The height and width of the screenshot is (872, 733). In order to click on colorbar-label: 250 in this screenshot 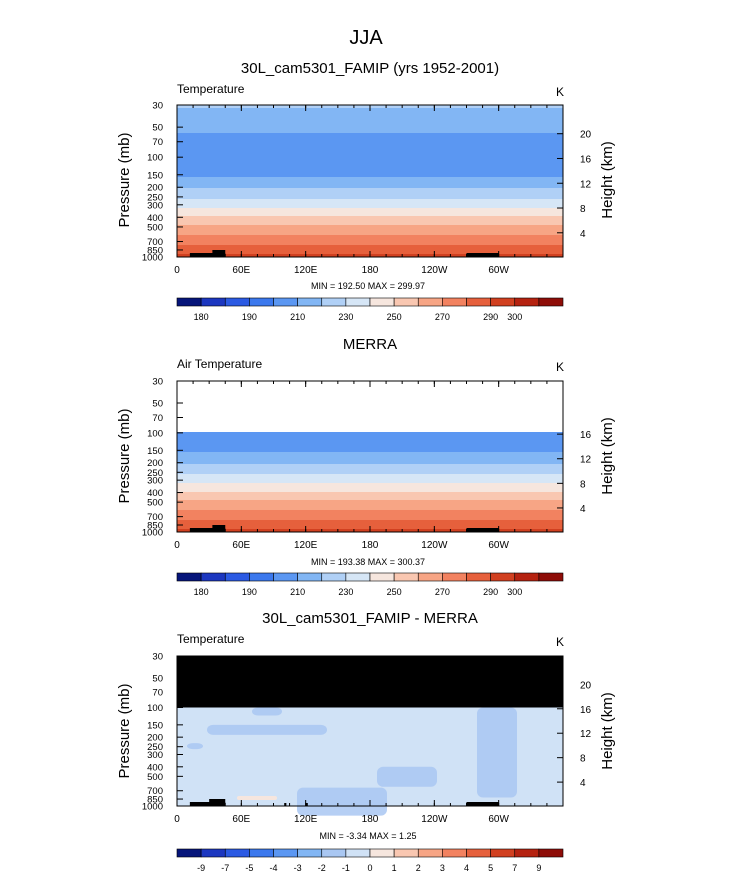, I will do `click(394, 592)`.